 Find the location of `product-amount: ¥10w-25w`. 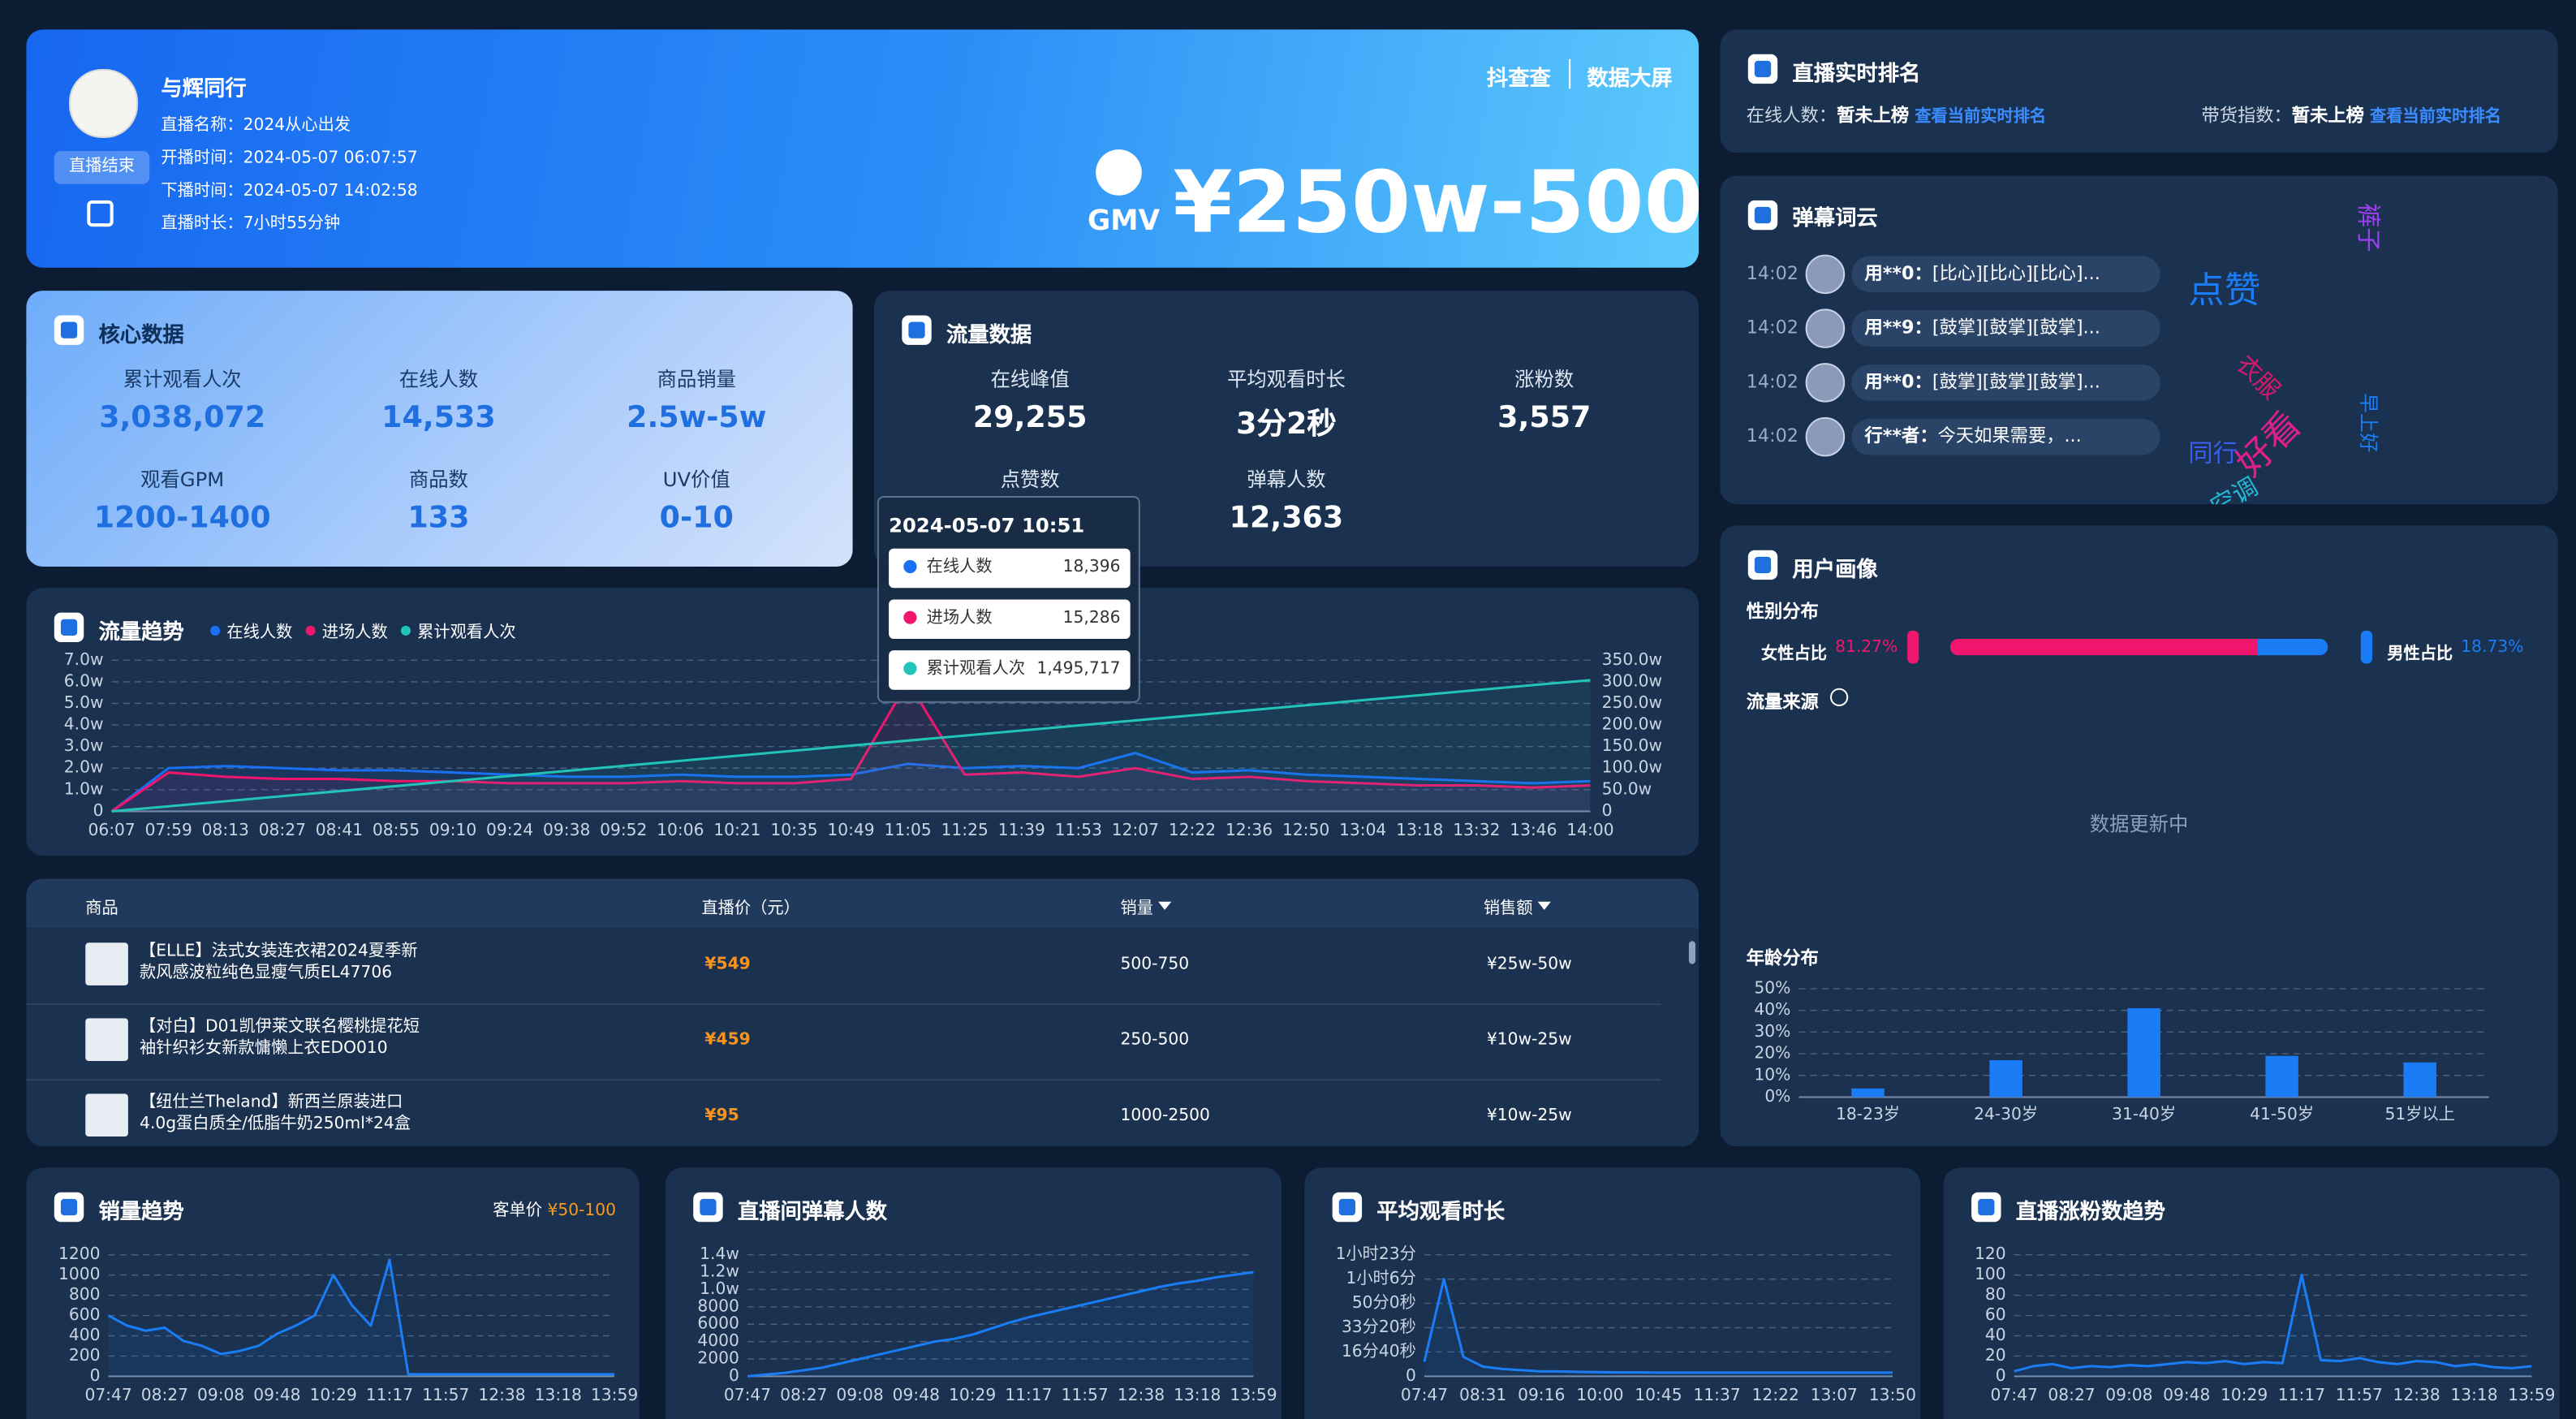

product-amount: ¥10w-25w is located at coordinates (1529, 1040).